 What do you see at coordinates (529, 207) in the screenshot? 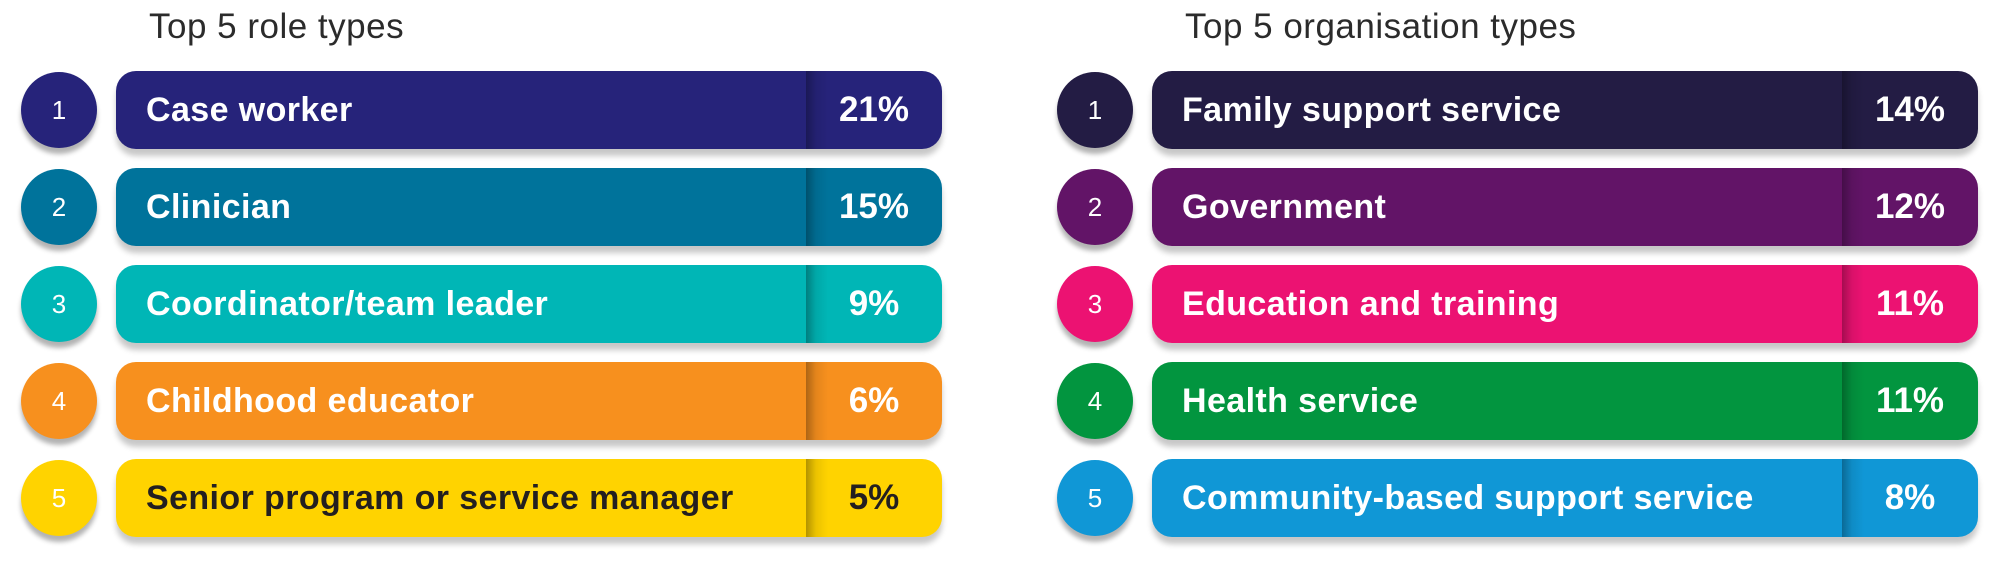
I see `category-bar: Clinician 15%` at bounding box center [529, 207].